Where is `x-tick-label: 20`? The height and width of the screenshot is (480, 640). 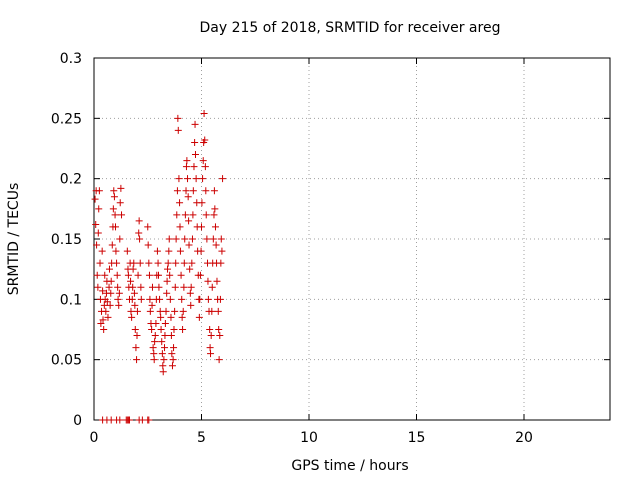 x-tick-label: 20 is located at coordinates (524, 438).